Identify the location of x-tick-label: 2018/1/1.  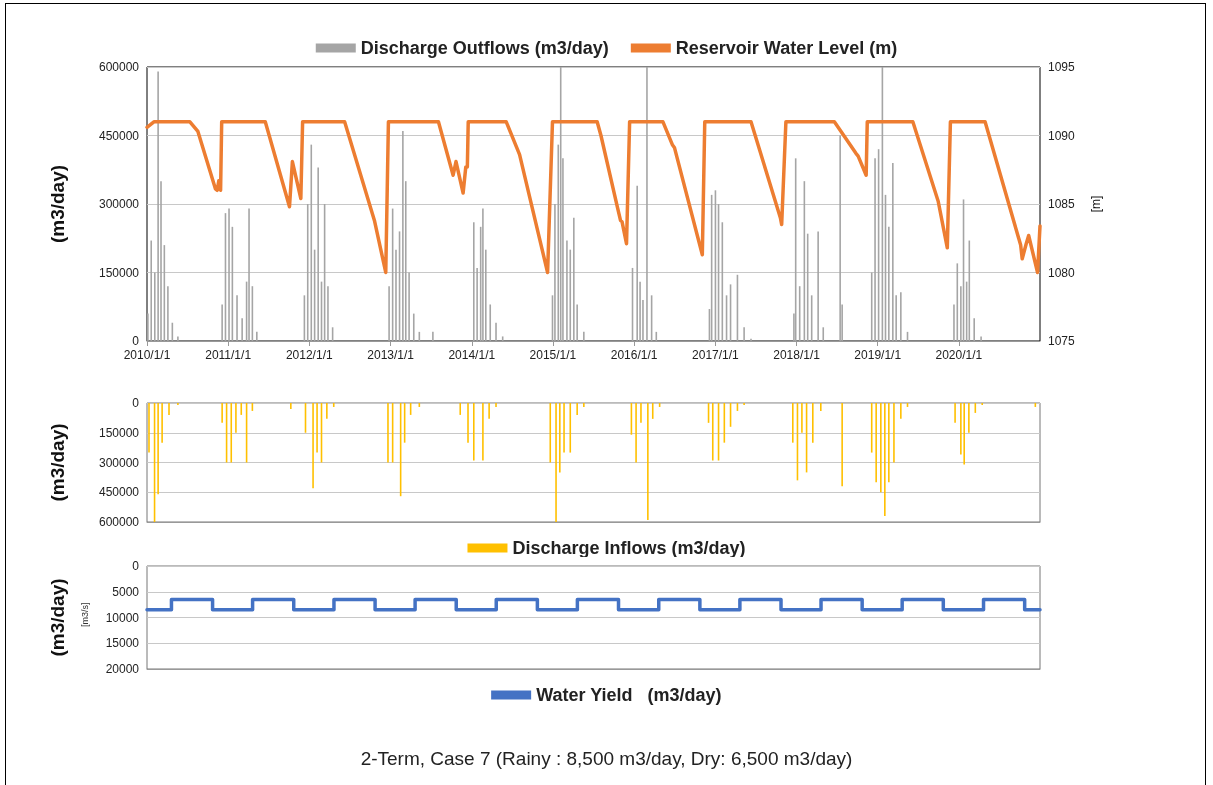
(797, 355).